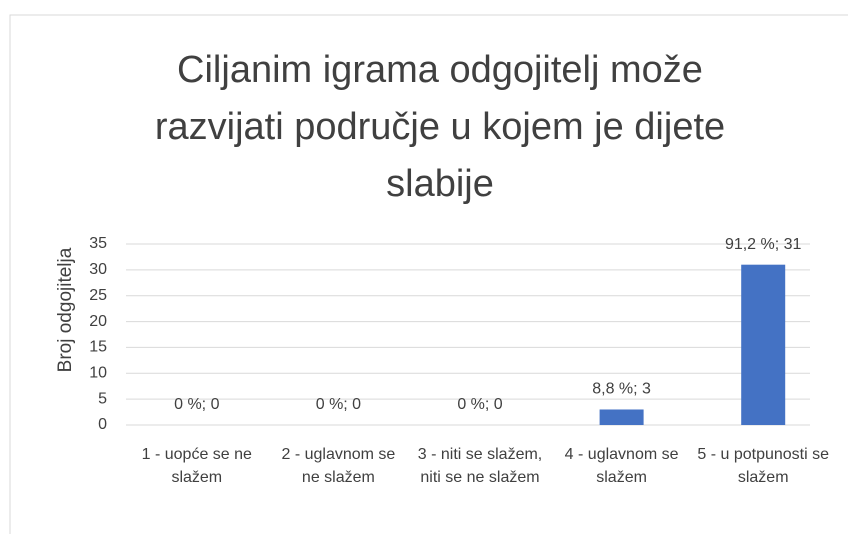 This screenshot has width=848, height=534. What do you see at coordinates (98, 295) in the screenshot?
I see `y-tick-label: 25` at bounding box center [98, 295].